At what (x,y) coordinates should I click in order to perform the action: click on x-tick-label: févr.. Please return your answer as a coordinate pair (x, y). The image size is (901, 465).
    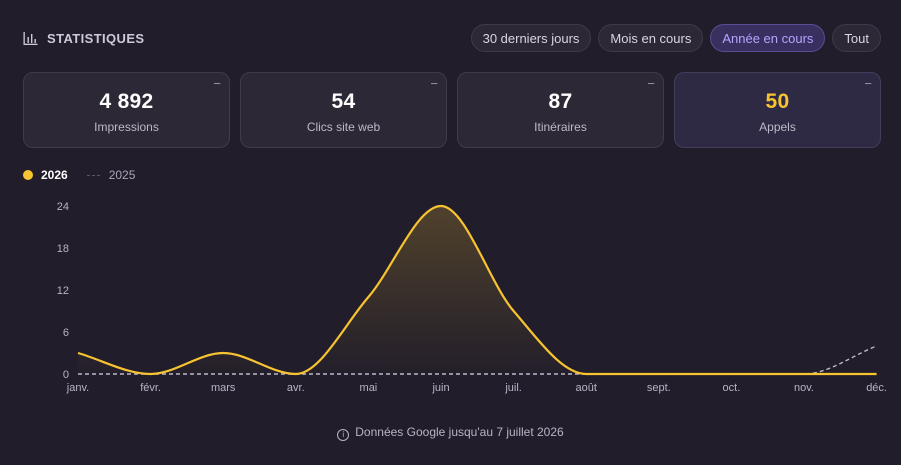
    Looking at the image, I should click on (150, 388).